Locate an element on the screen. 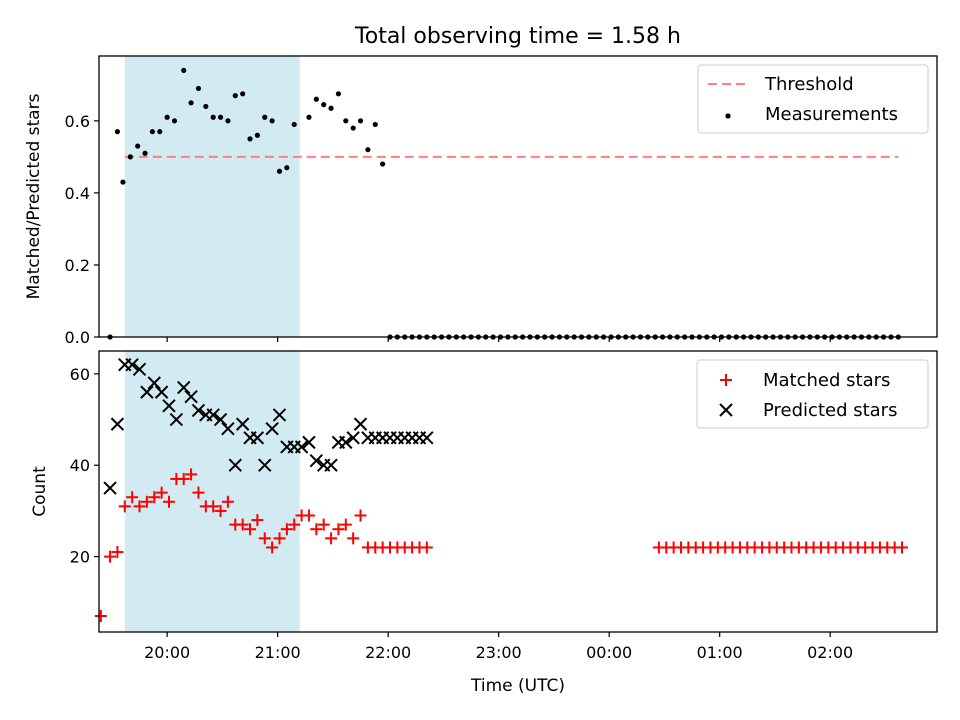 This screenshot has width=960, height=720. observing-window-span is located at coordinates (212, 491).